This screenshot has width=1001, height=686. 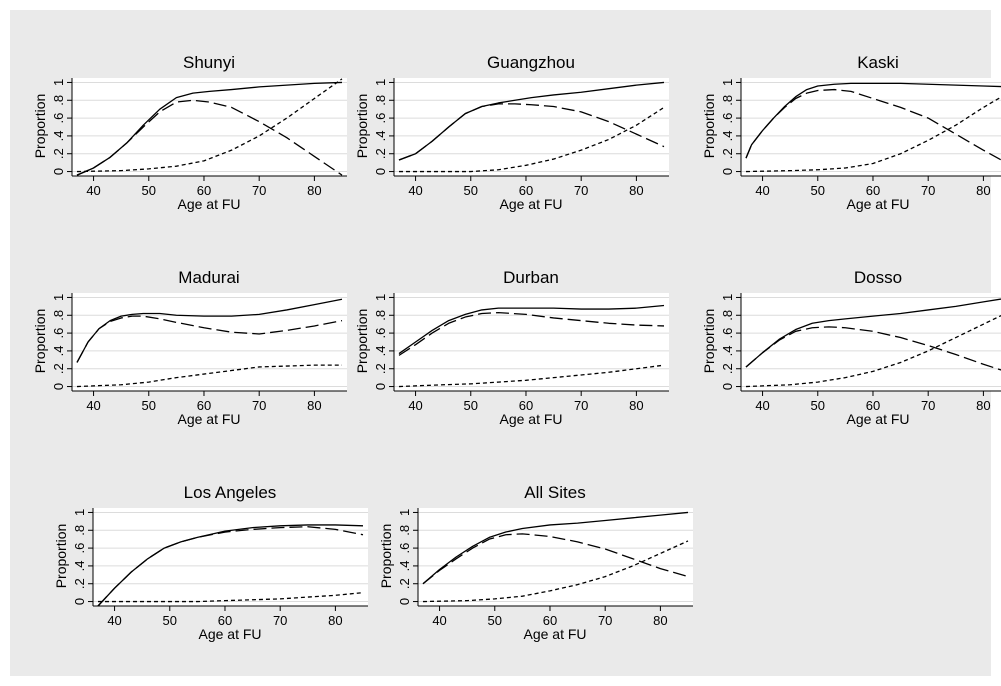 What do you see at coordinates (878, 62) in the screenshot?
I see `panel-title: Kaski` at bounding box center [878, 62].